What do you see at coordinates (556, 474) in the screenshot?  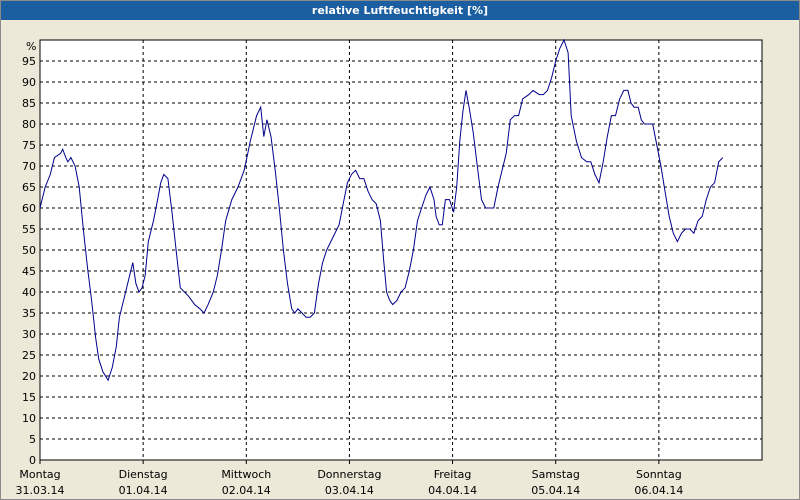 I see `x-tick-day-label: Samstag` at bounding box center [556, 474].